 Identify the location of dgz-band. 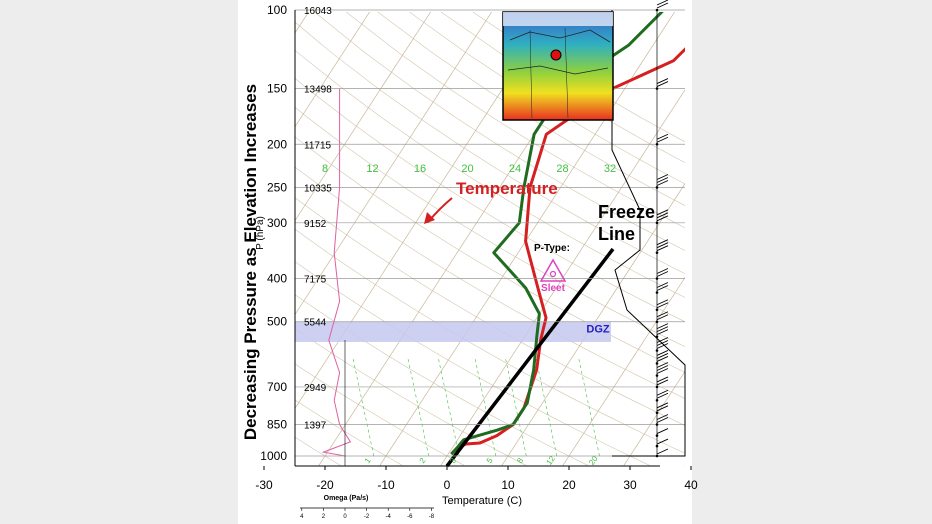
(453, 331).